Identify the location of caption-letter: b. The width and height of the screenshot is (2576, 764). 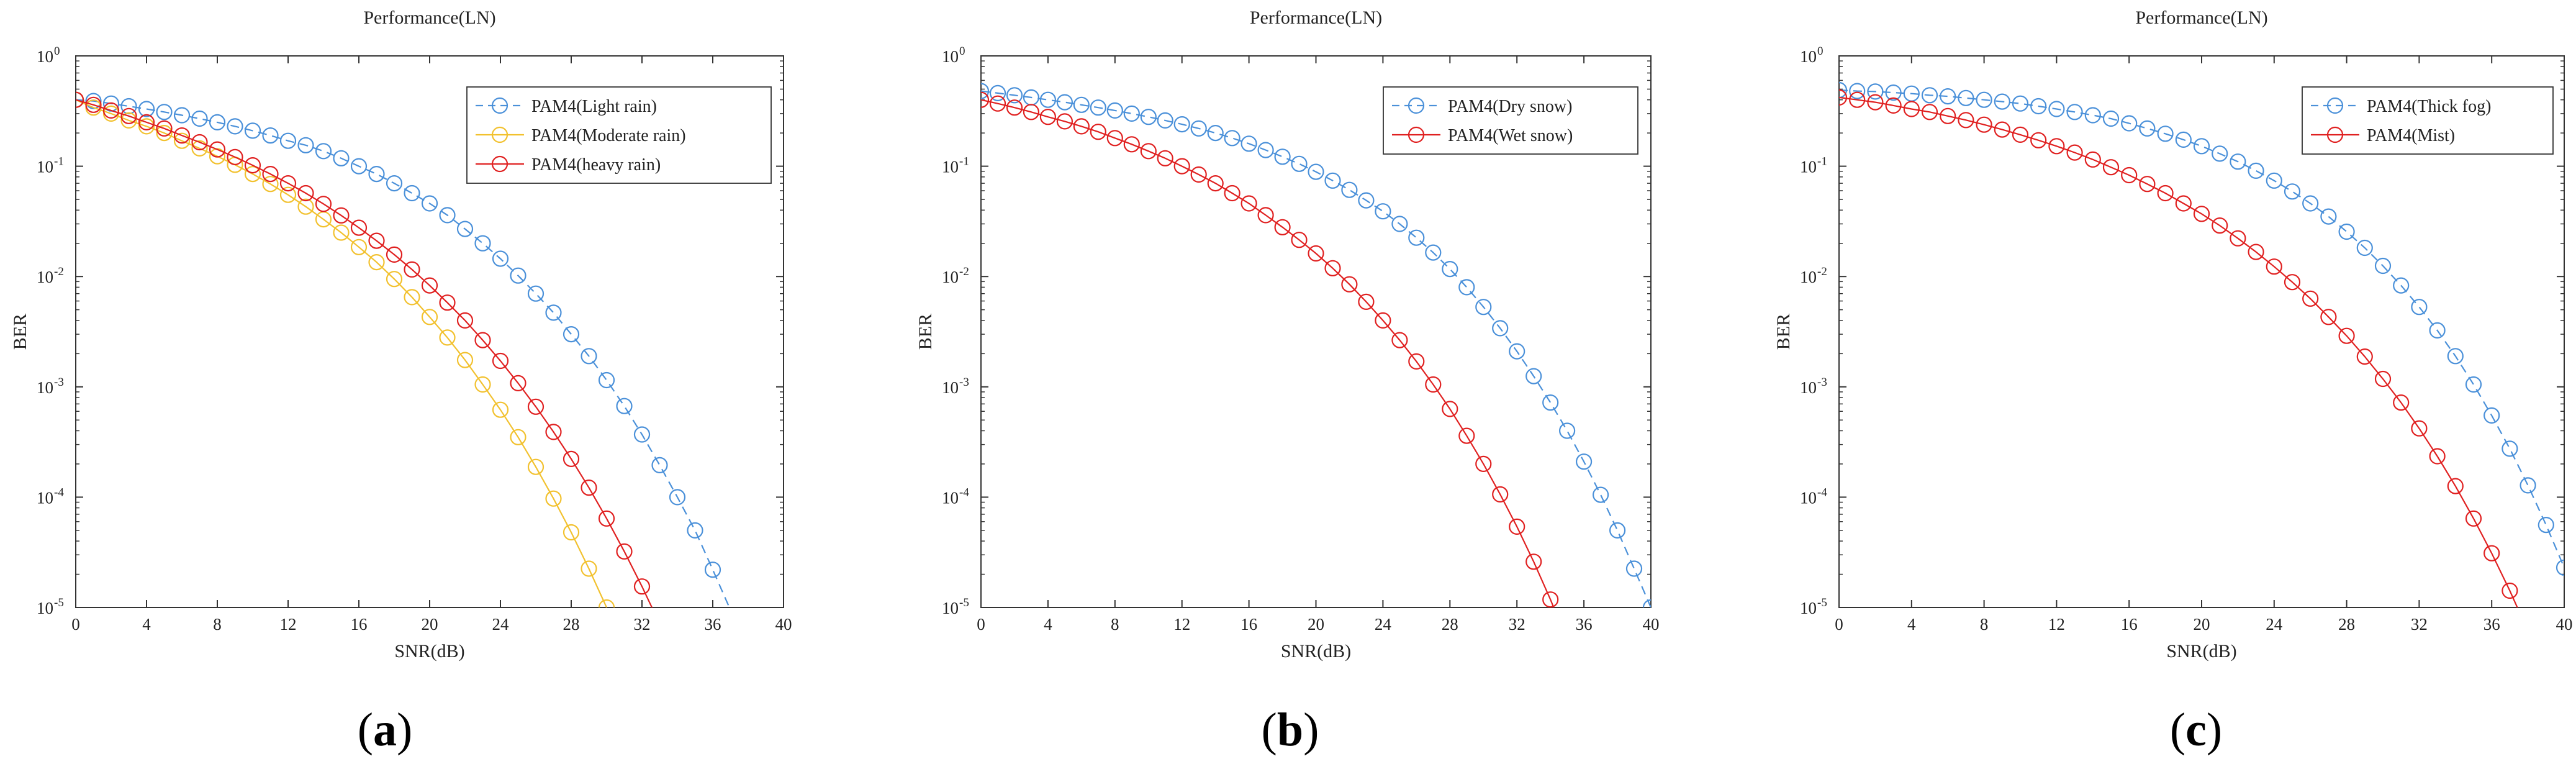
(1290, 730).